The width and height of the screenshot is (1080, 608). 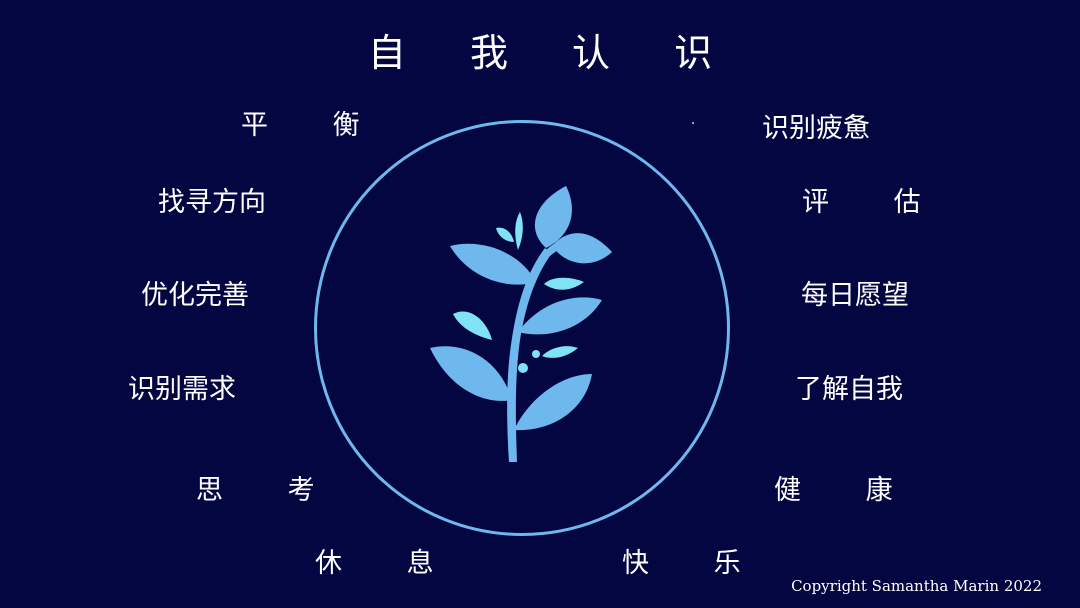 What do you see at coordinates (849, 389) in the screenshot?
I see `label-know-yourself: 了解自我` at bounding box center [849, 389].